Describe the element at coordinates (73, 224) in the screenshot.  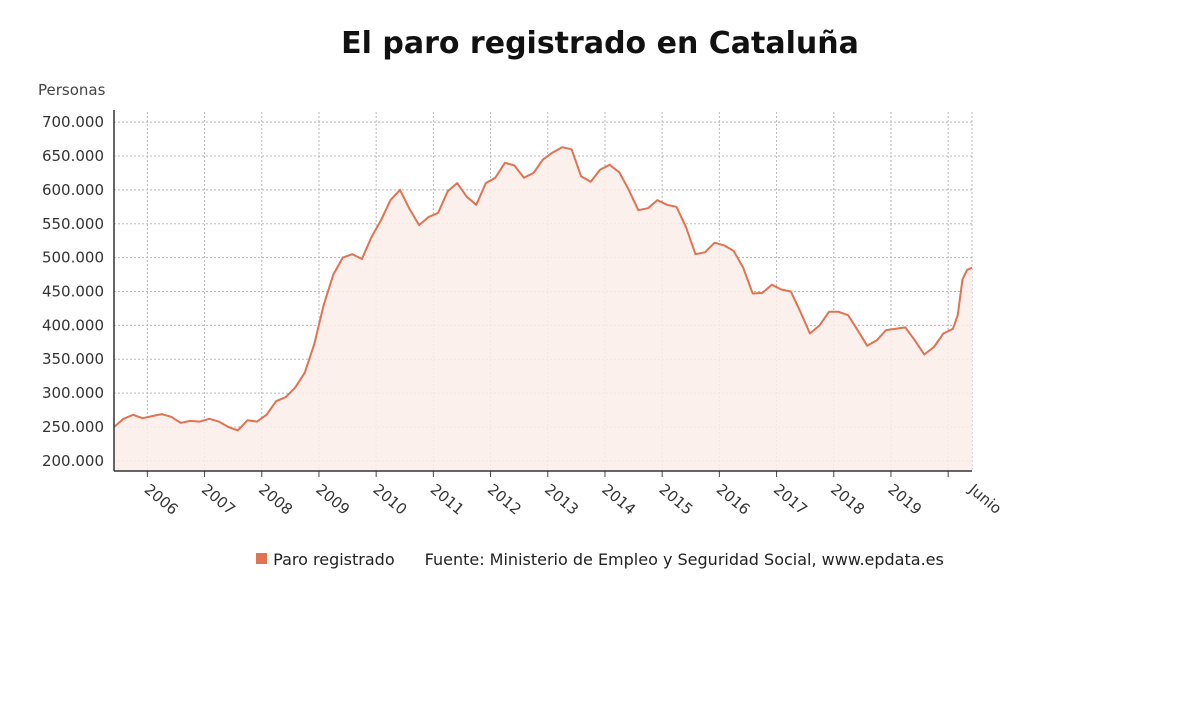
I see `y-tick-label: 550.000` at that location.